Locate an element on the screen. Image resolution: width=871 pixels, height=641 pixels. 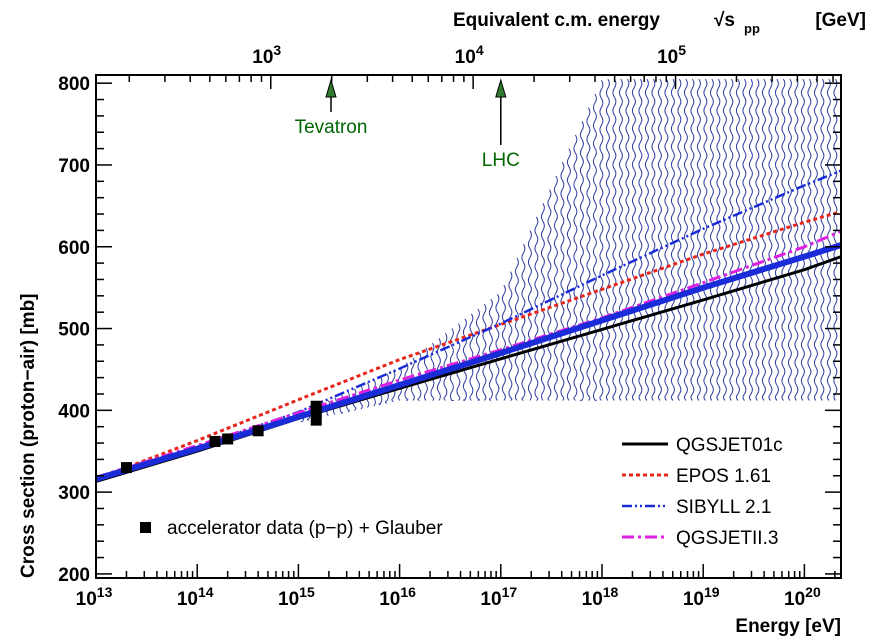
x-tick-label: 1018 is located at coordinates (600, 597).